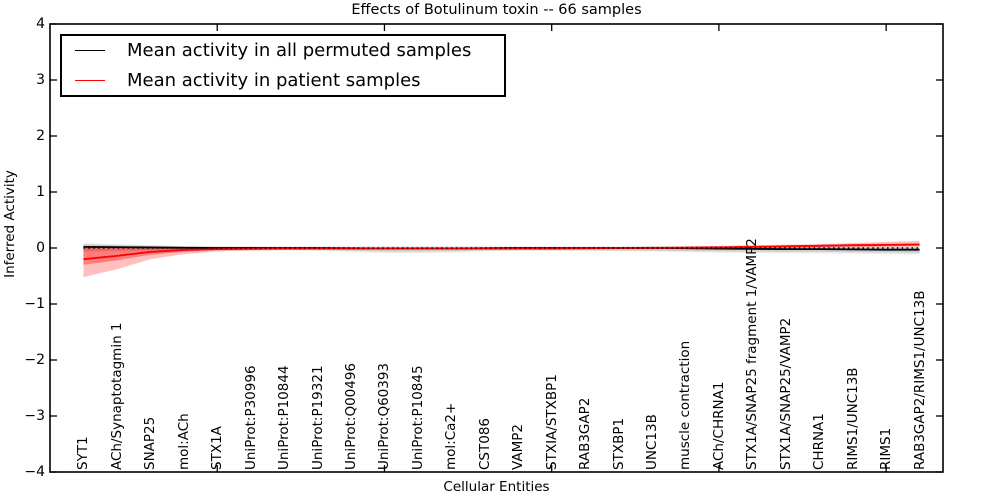  I want to click on x-category-label: mol:Ca2+, so click(451, 436).